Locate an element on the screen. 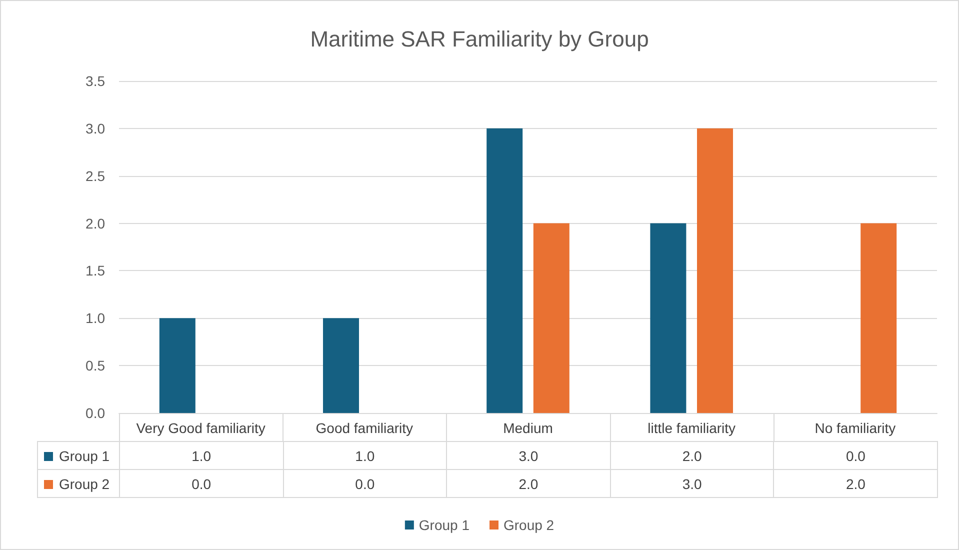 The height and width of the screenshot is (550, 959). y-tick-label: 2.5 is located at coordinates (96, 176).